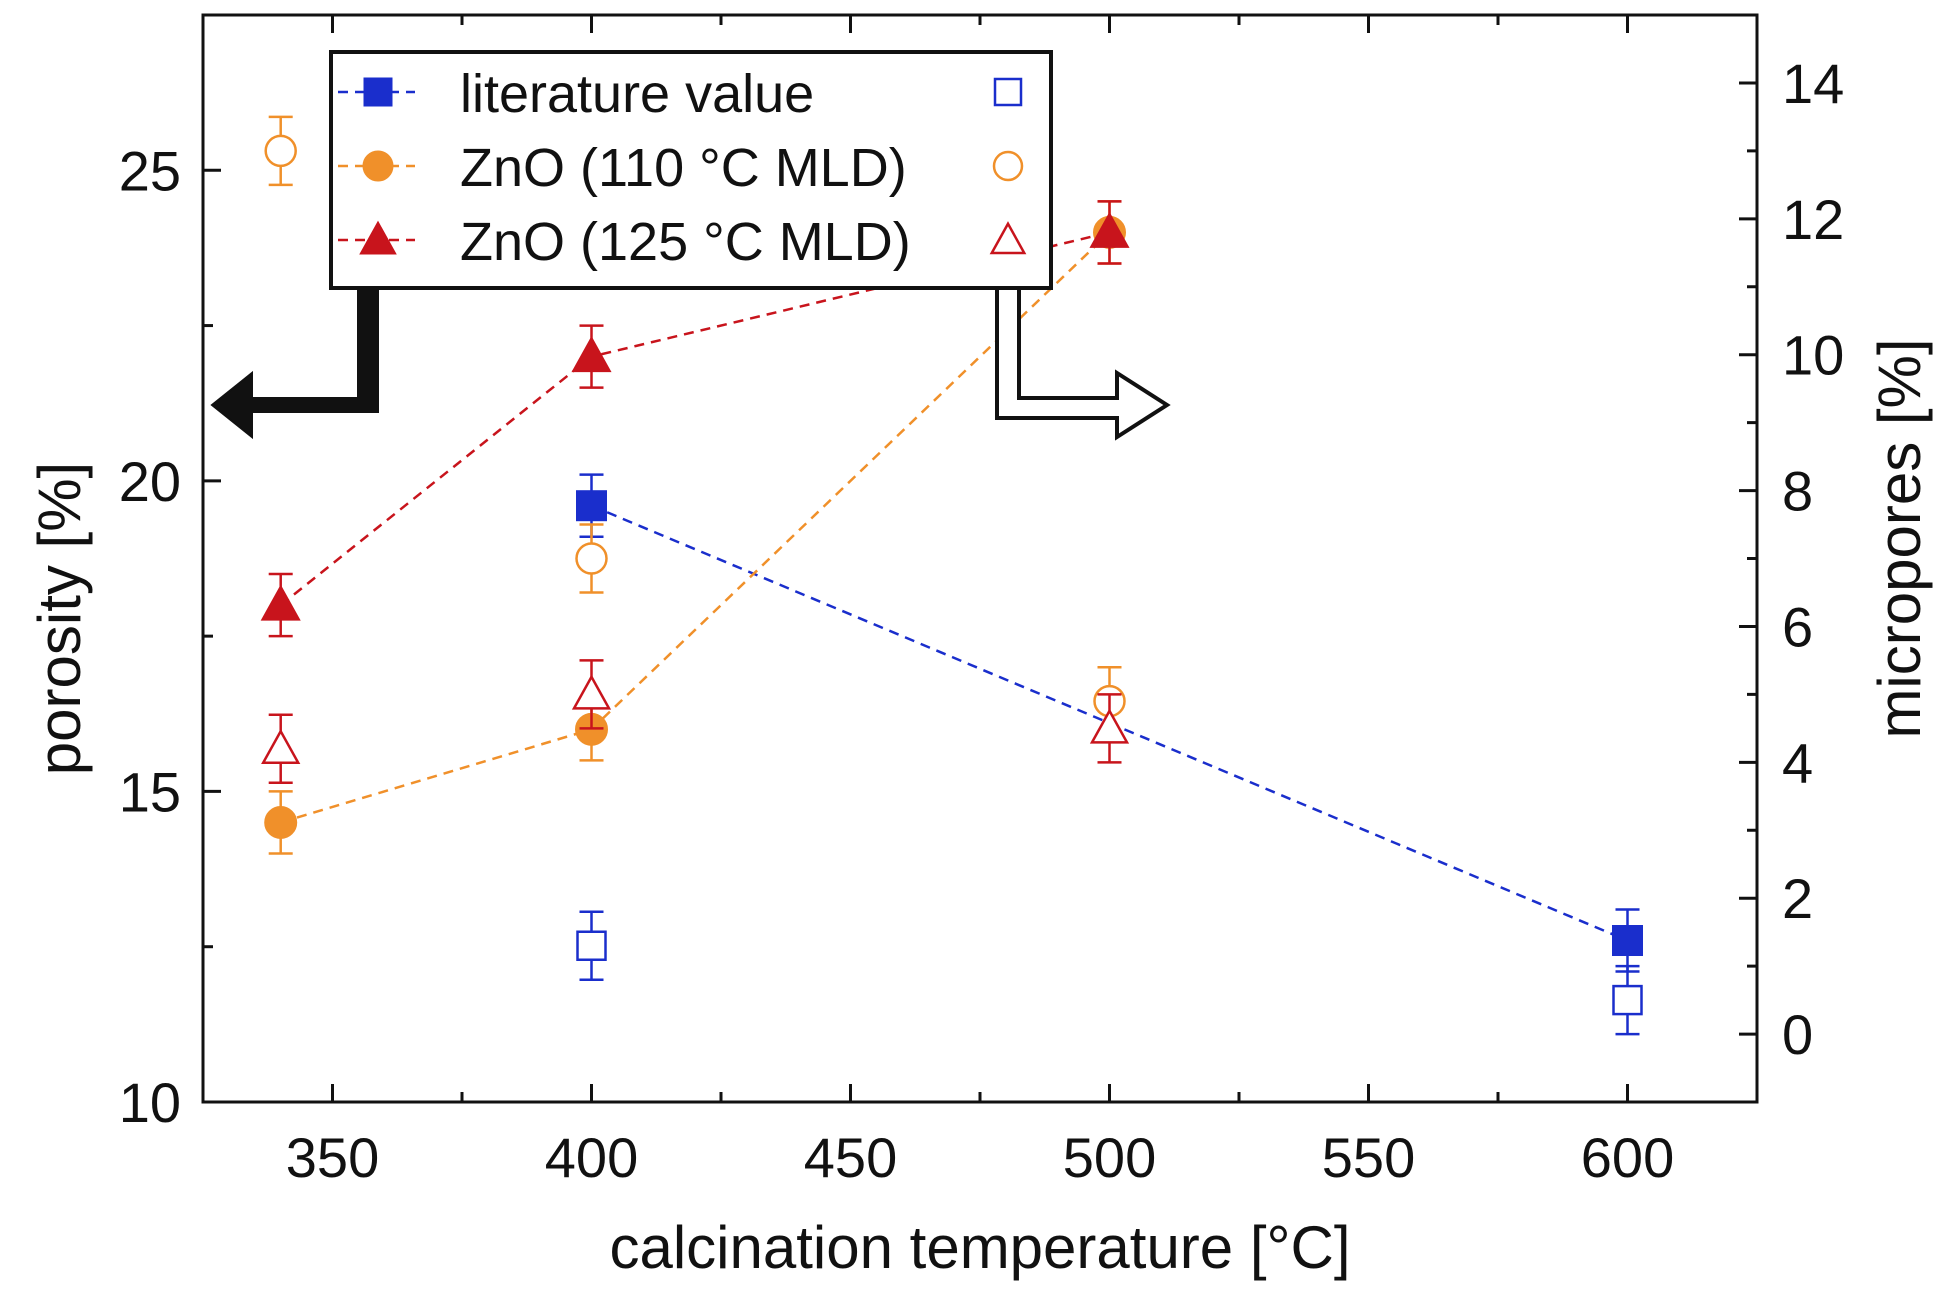  What do you see at coordinates (850, 1157) in the screenshot?
I see `x-tick-label: 450` at bounding box center [850, 1157].